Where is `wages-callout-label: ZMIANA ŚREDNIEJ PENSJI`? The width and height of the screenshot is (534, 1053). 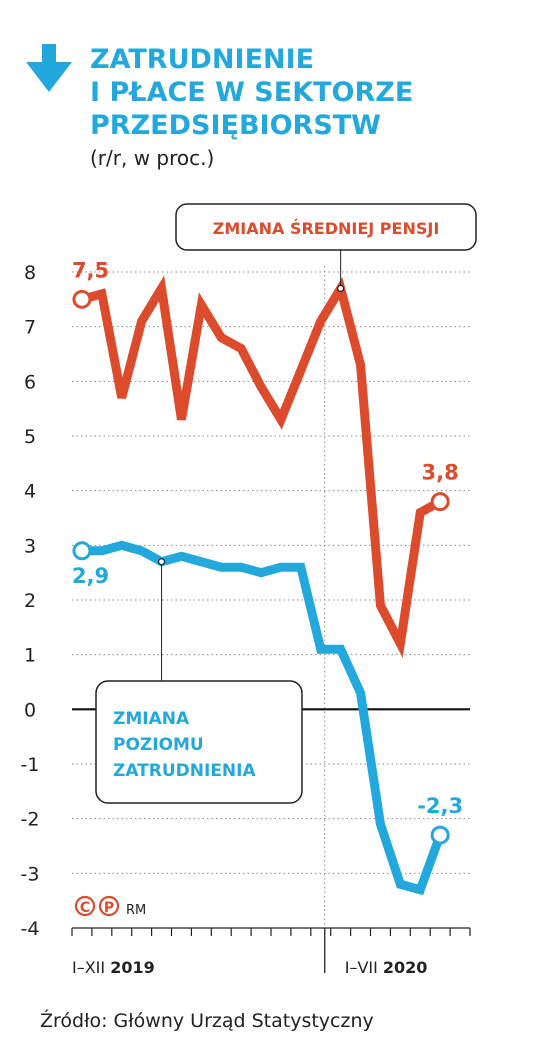
wages-callout-label: ZMIANA ŚREDNIEJ PENSJI is located at coordinates (326, 228).